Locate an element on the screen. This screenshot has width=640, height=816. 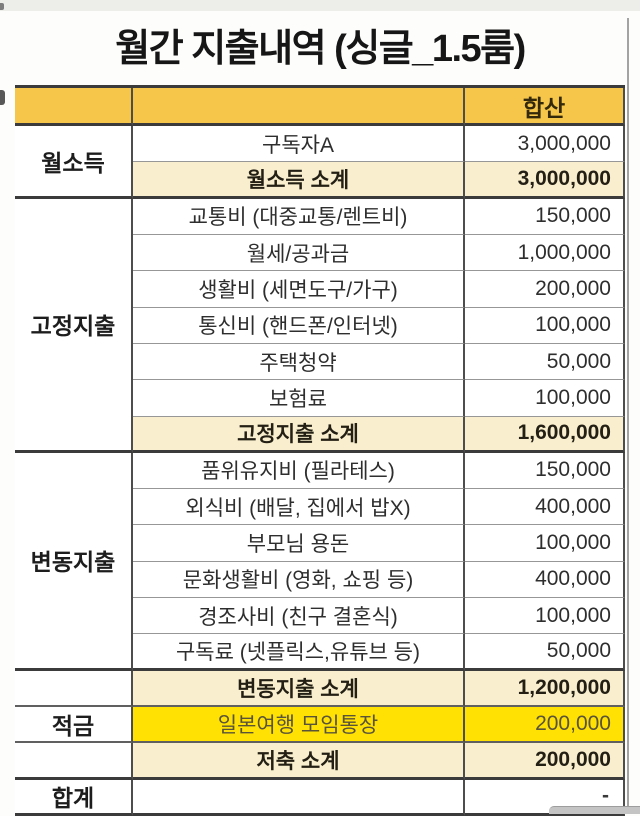
page-title: 월간 지출내역 (싱글_1.5룸) is located at coordinates (320, 49).